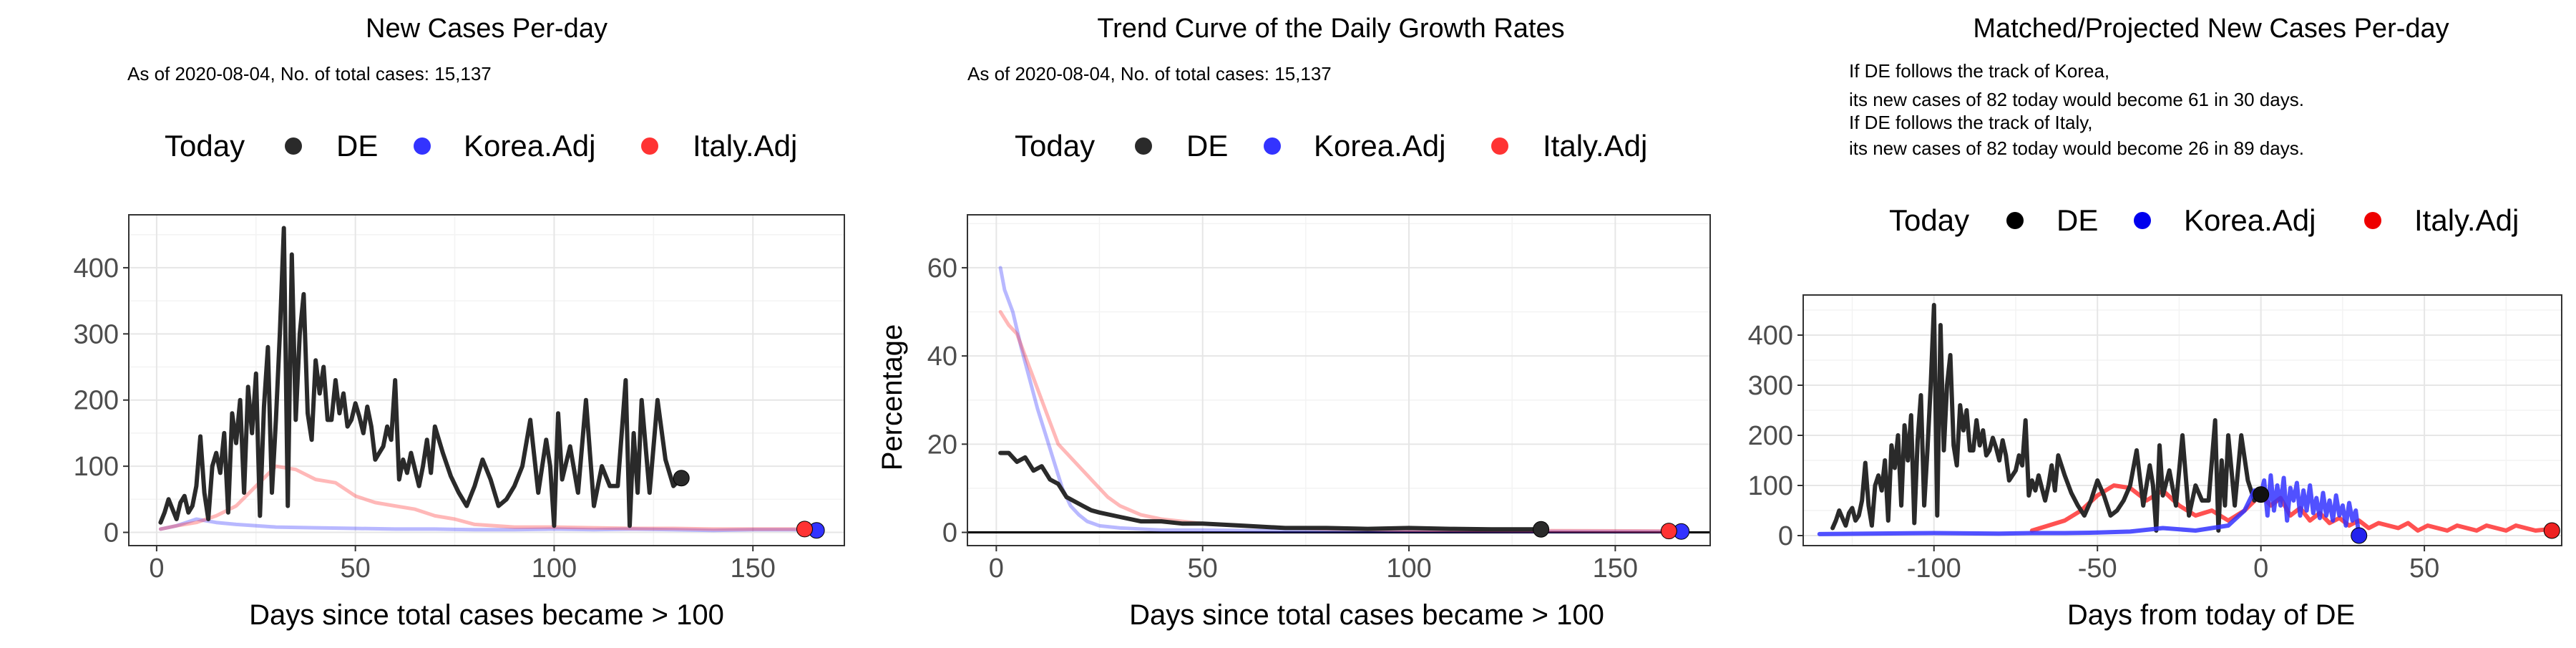 This screenshot has height=648, width=2576. I want to click on chart-title: Trend Curve of the Daily Growth Rates, so click(1330, 29).